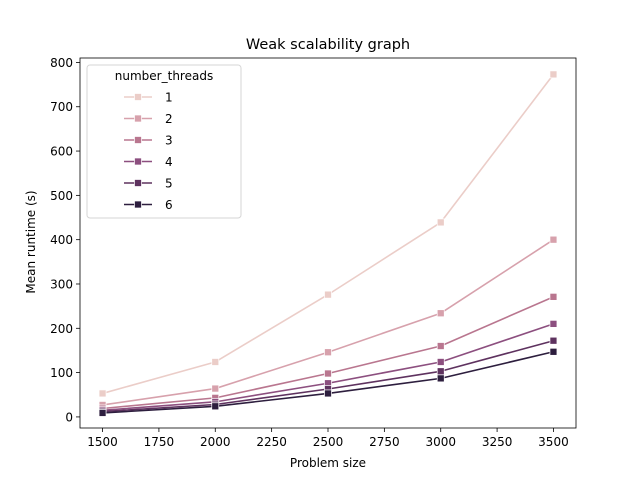 The height and width of the screenshot is (484, 640). Describe the element at coordinates (169, 184) in the screenshot. I see `legend-label-5: 5` at that location.